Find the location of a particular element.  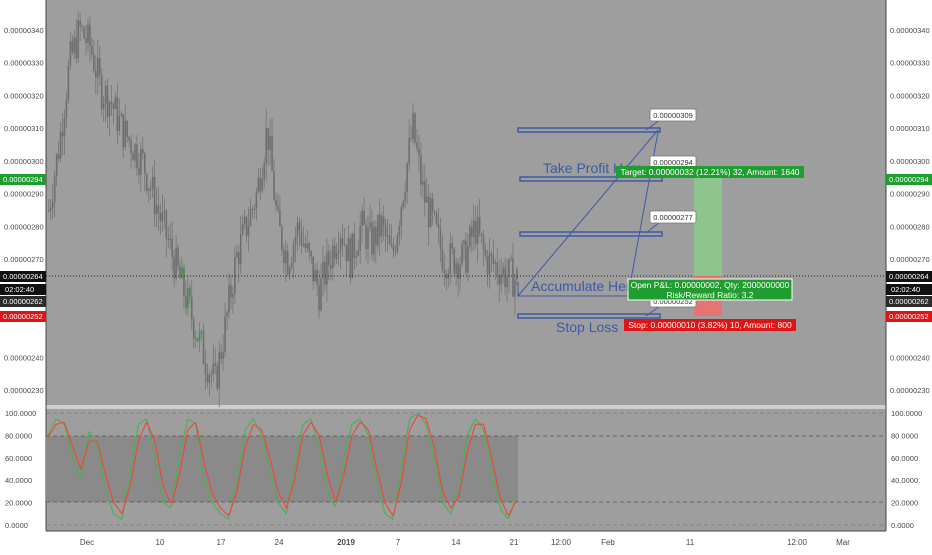

stochastic-lines is located at coordinates (282, 466).